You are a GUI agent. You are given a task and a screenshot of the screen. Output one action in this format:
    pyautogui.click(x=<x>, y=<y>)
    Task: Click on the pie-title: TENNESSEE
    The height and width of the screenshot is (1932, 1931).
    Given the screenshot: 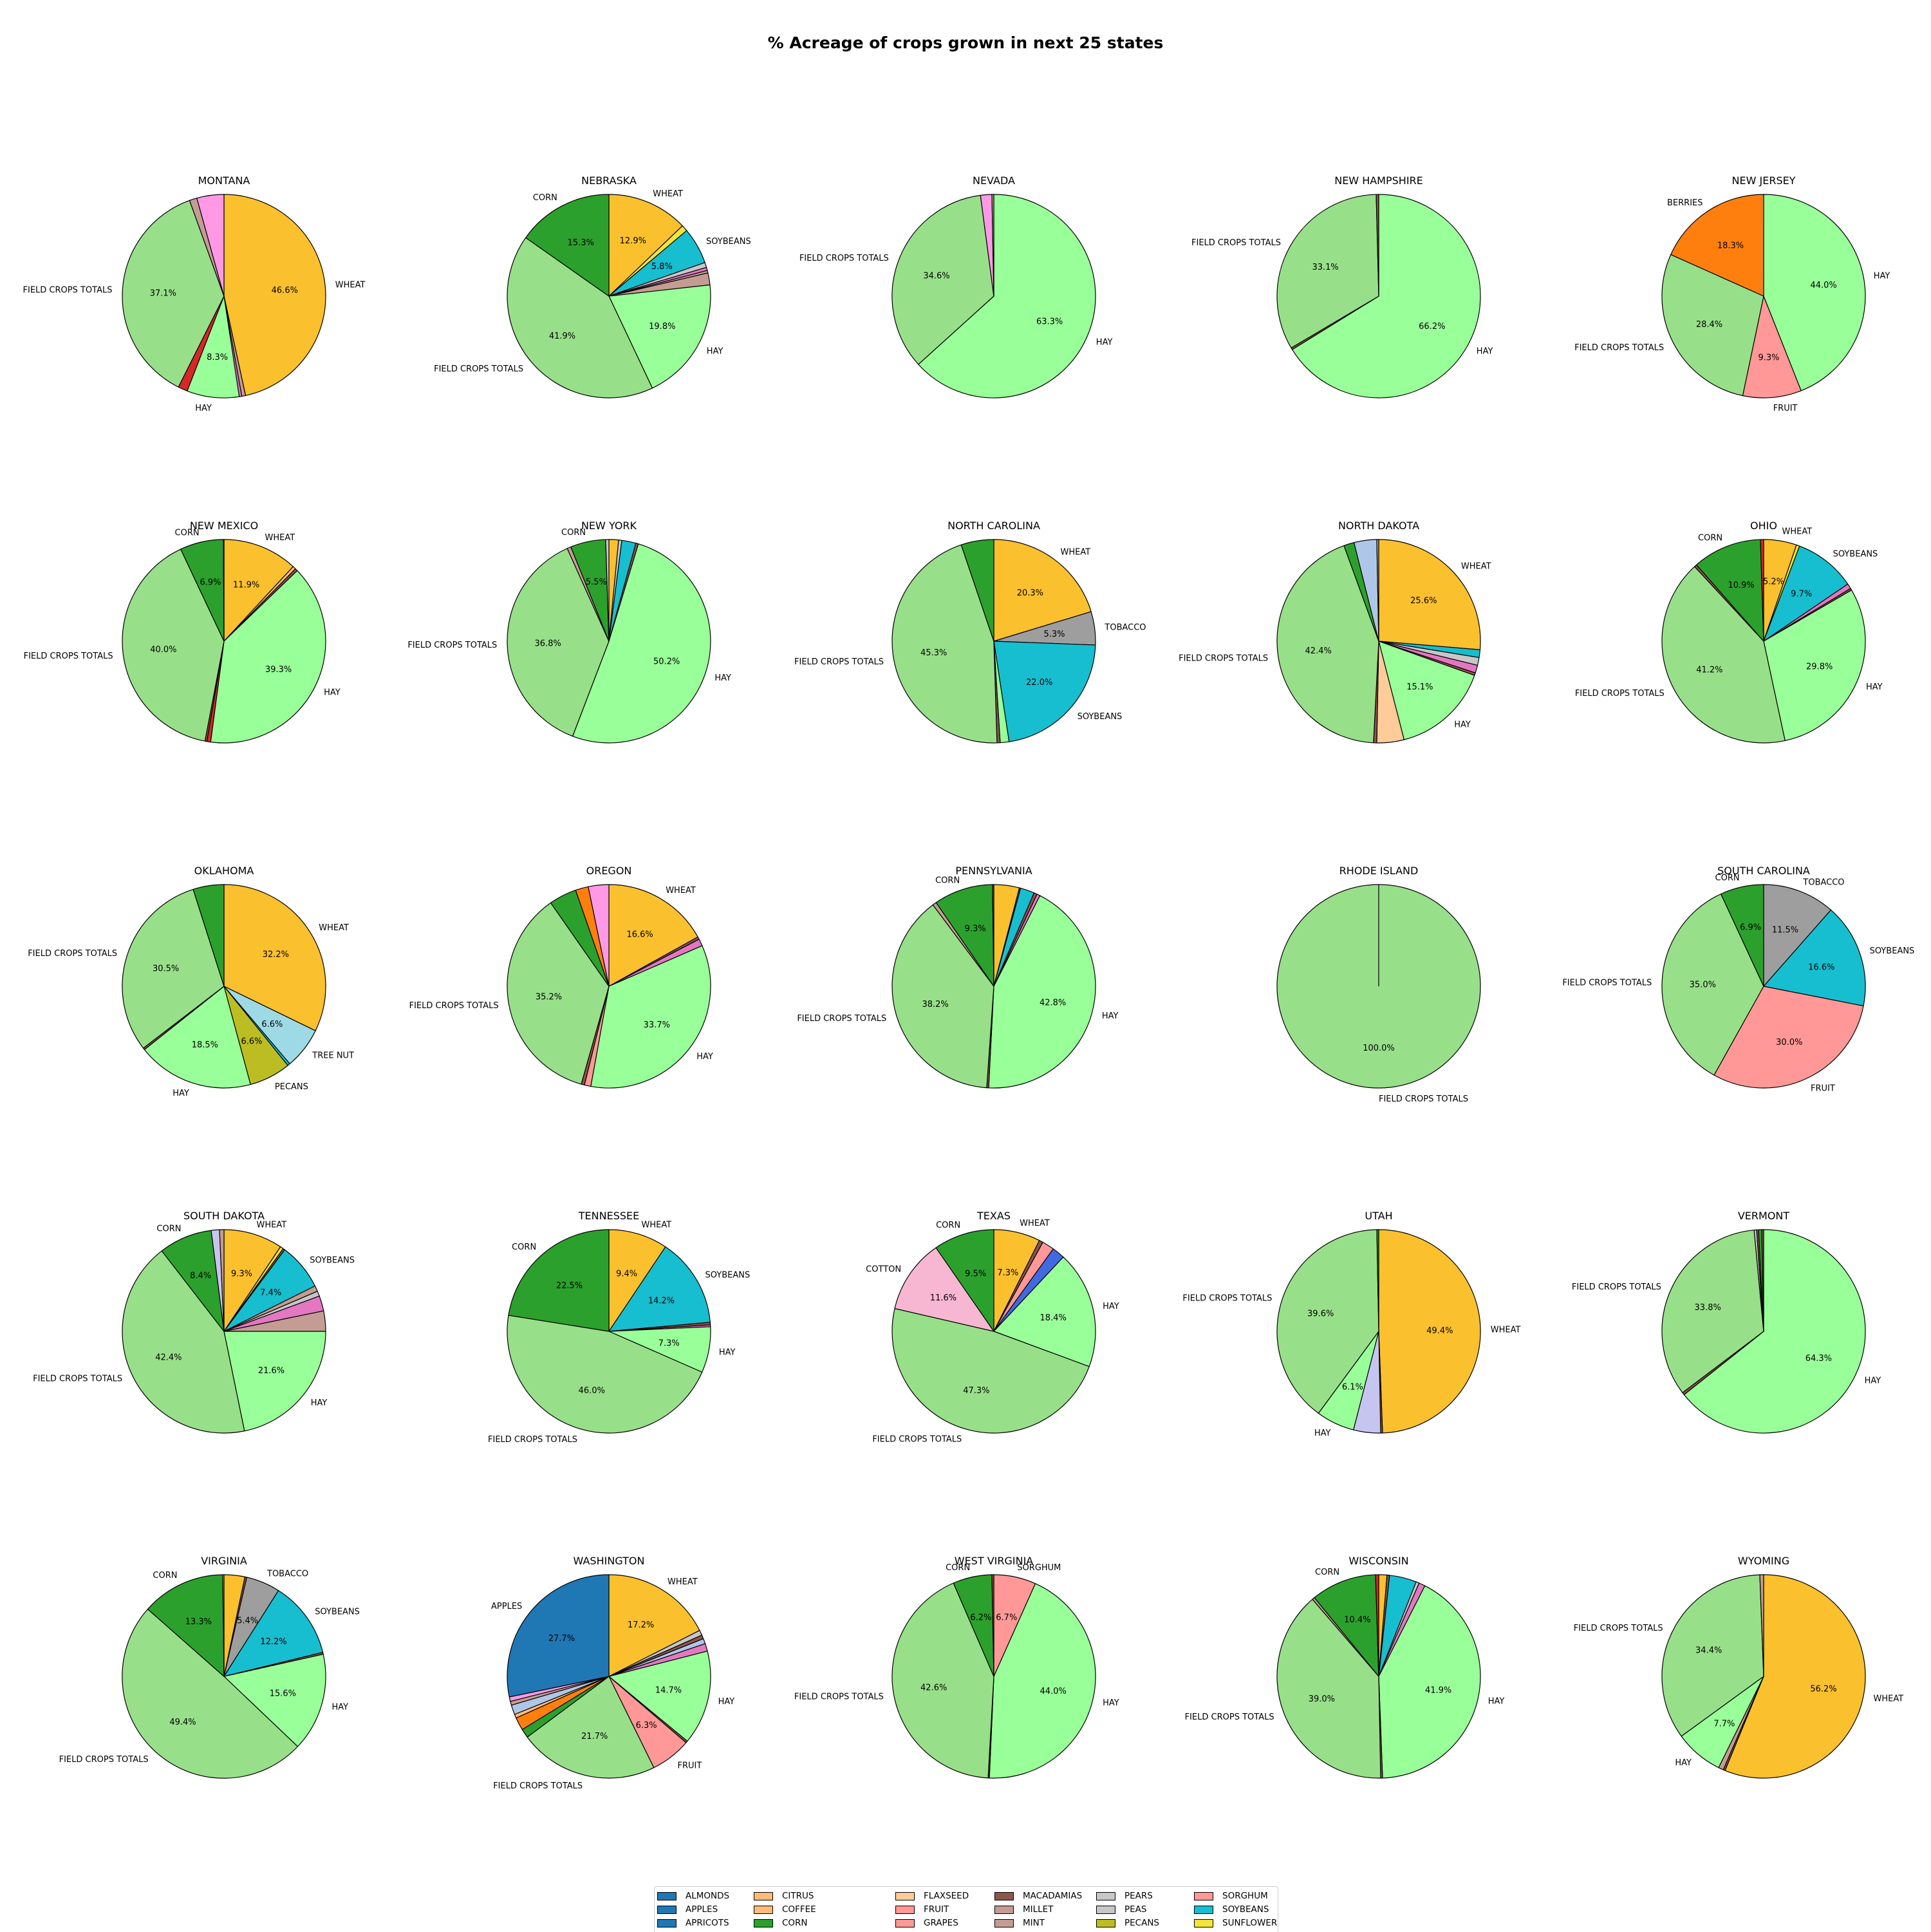 What is the action you would take?
    pyautogui.click(x=609, y=1216)
    